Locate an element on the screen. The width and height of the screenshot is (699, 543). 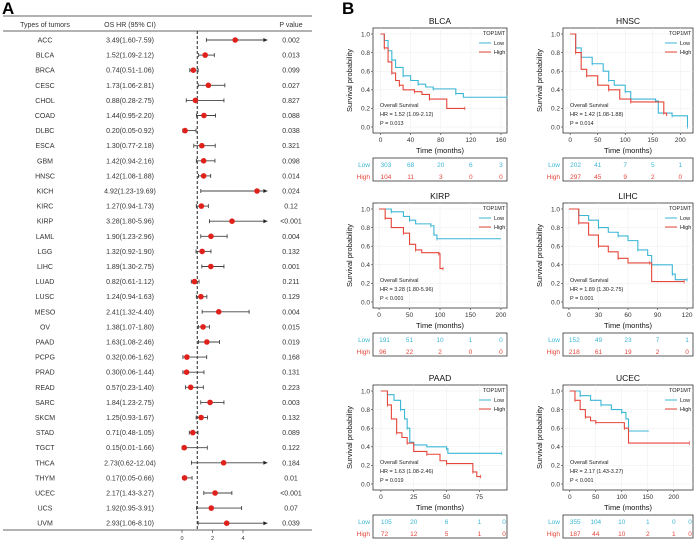
risk-count-low: 0 is located at coordinates (504, 522).